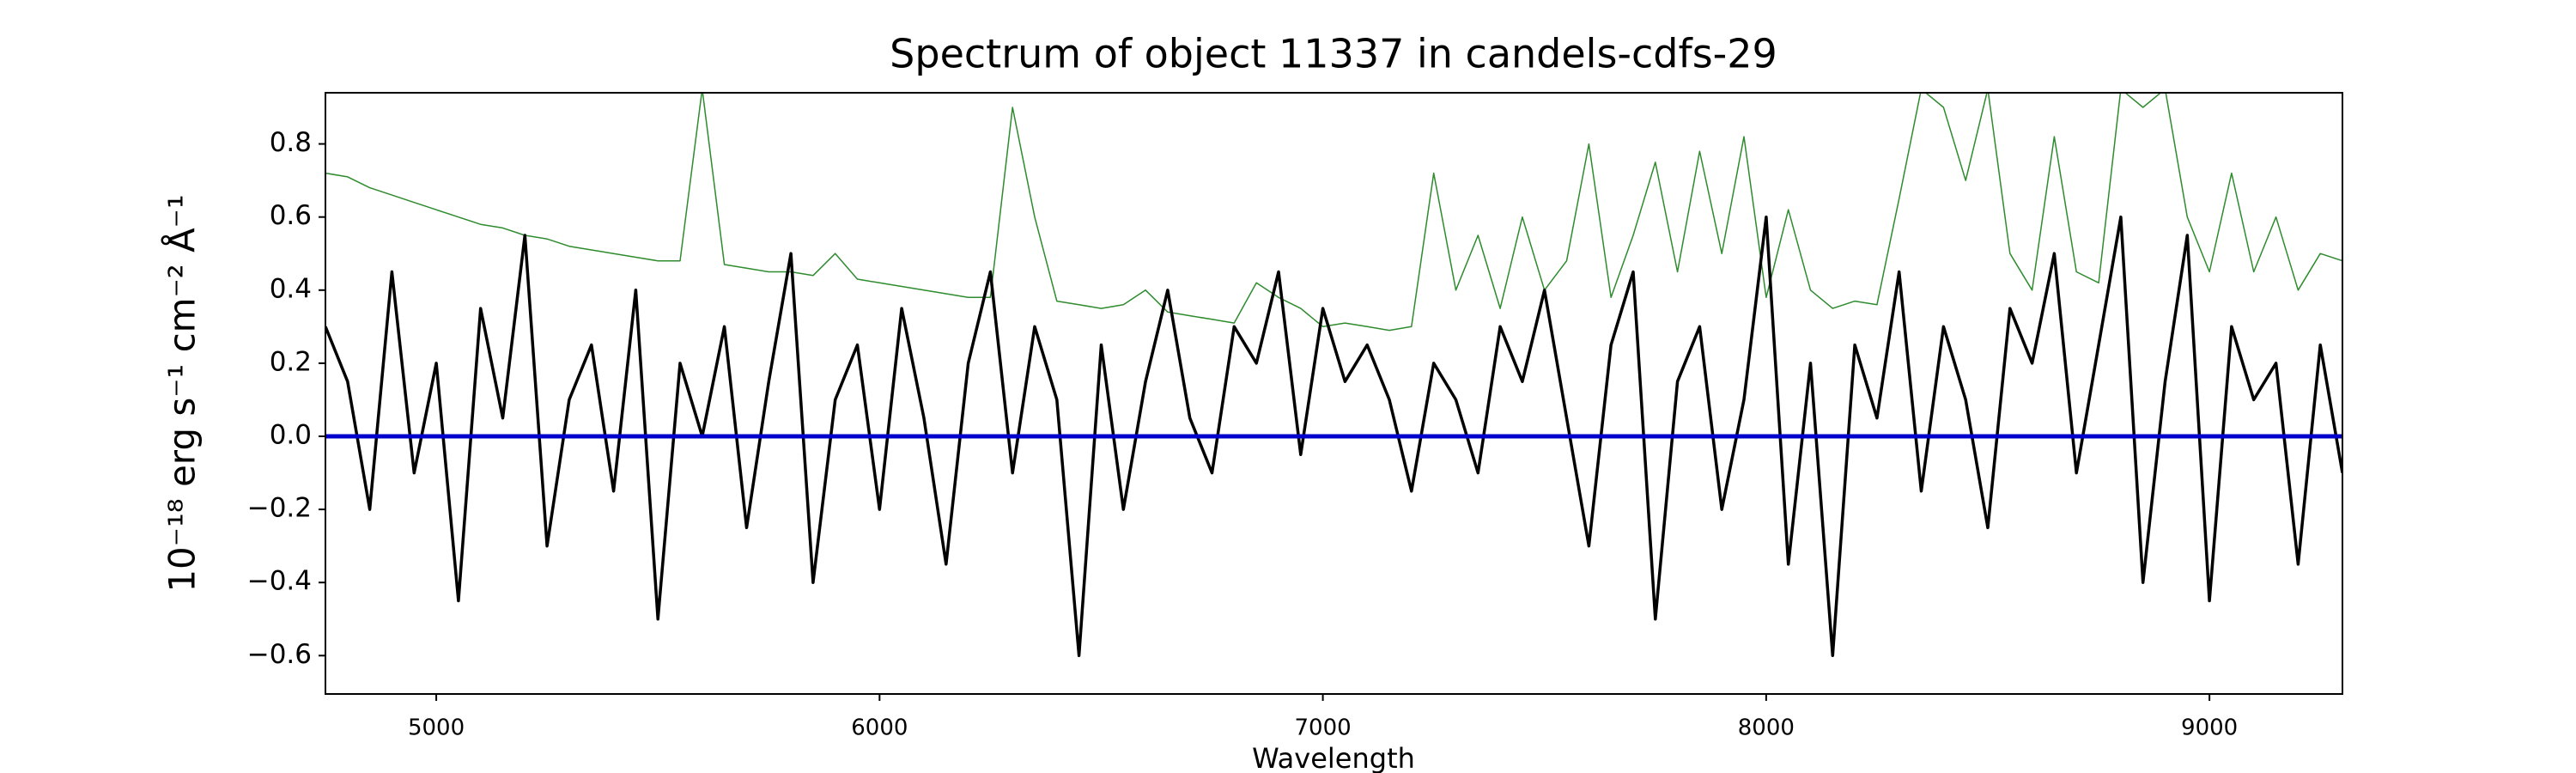 The image size is (2576, 773). I want to click on y-tick-label: 0.6, so click(291, 215).